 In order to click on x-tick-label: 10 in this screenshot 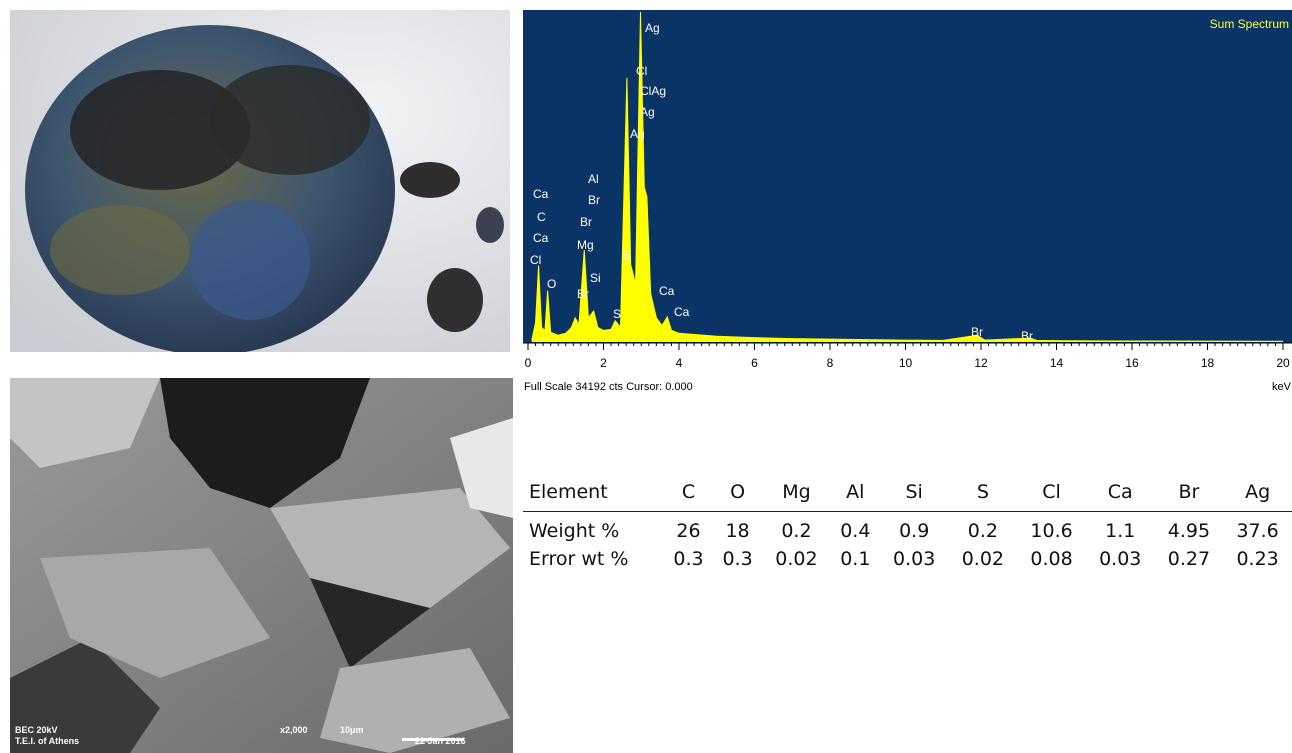, I will do `click(906, 363)`.